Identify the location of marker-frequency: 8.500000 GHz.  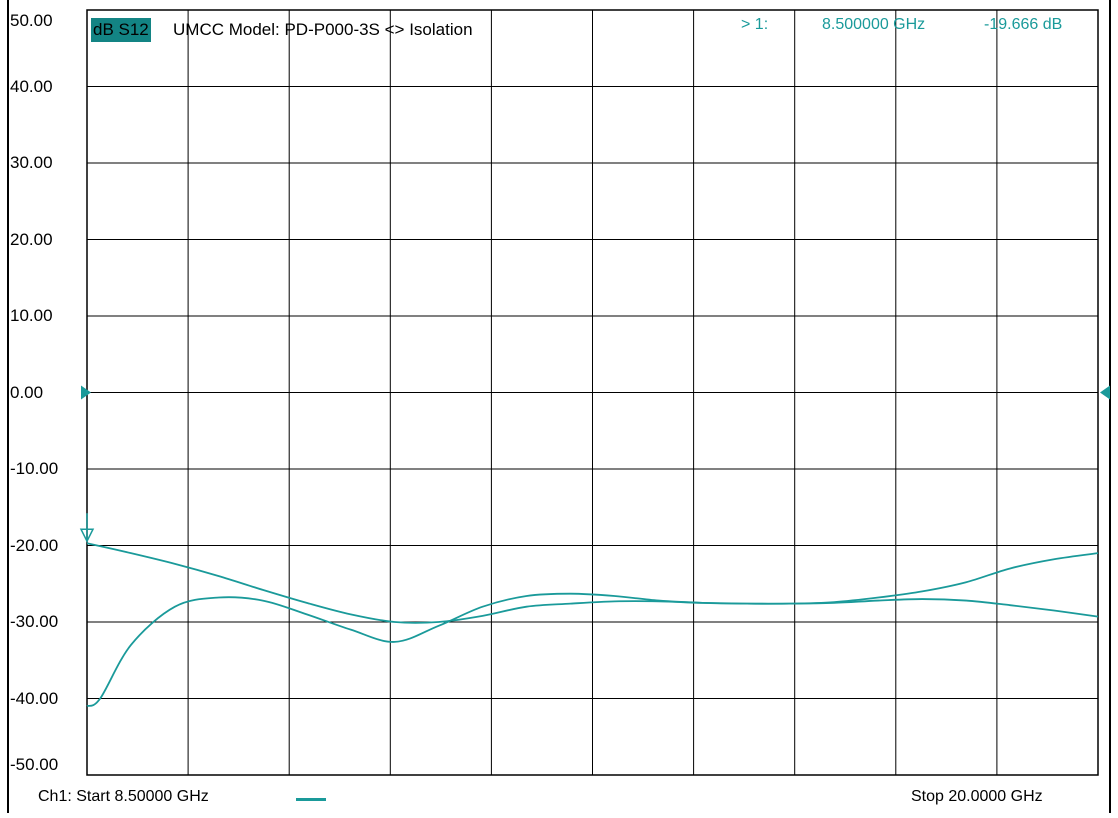
(874, 24).